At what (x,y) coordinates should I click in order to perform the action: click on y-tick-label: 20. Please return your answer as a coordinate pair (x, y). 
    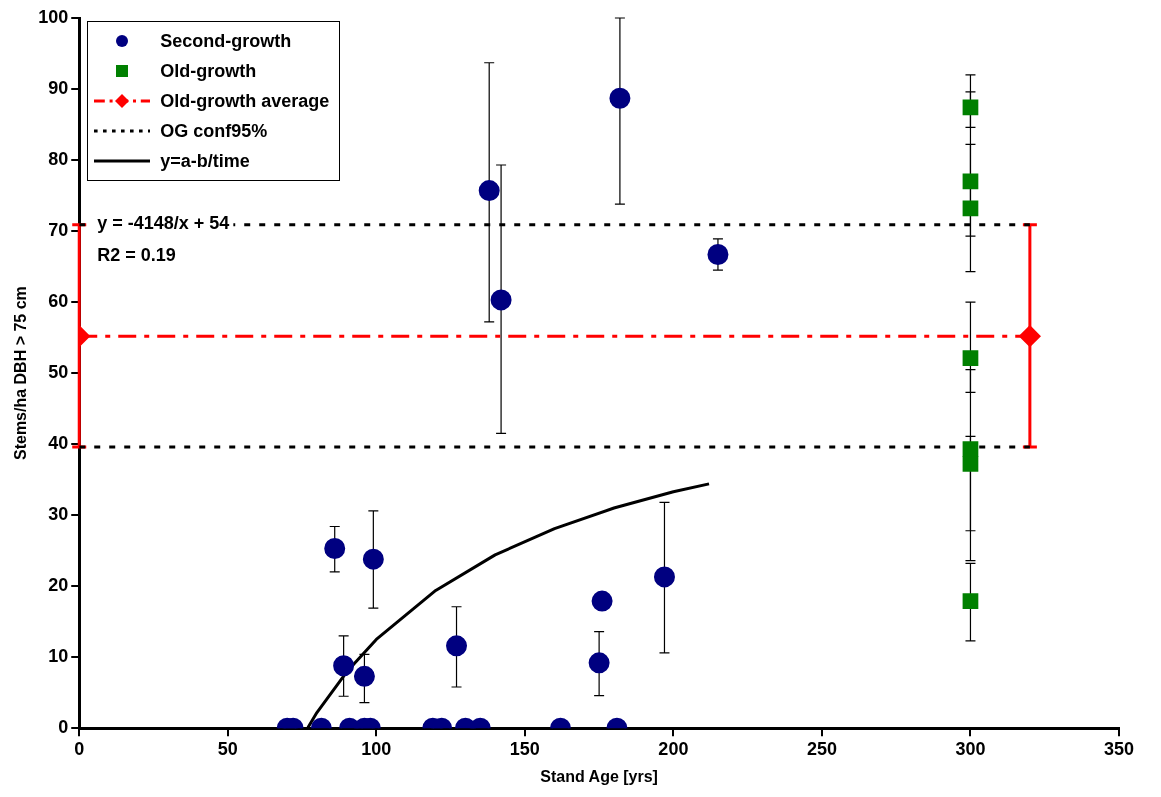
    Looking at the image, I should click on (58, 585).